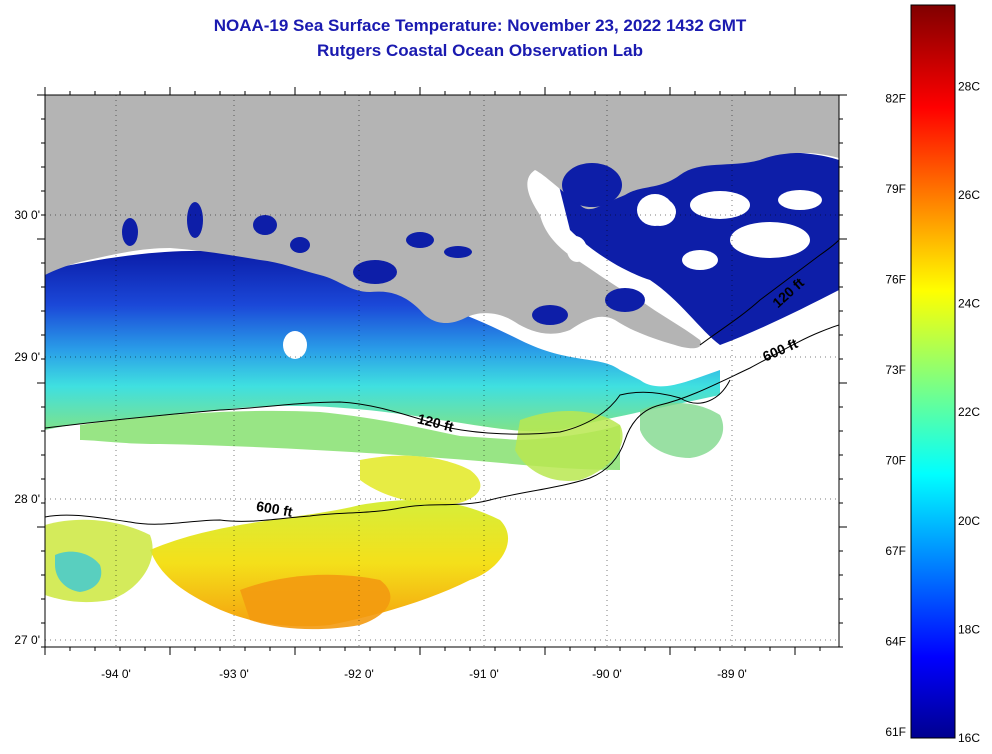  What do you see at coordinates (969, 86) in the screenshot?
I see `colorbar-celsius-label: 28C` at bounding box center [969, 86].